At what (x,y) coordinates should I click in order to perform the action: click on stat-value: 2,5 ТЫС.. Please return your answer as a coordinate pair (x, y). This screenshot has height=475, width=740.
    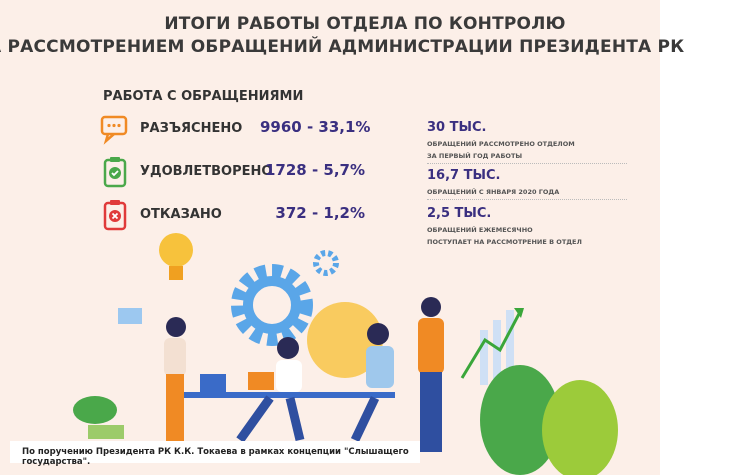
    Looking at the image, I should click on (459, 213).